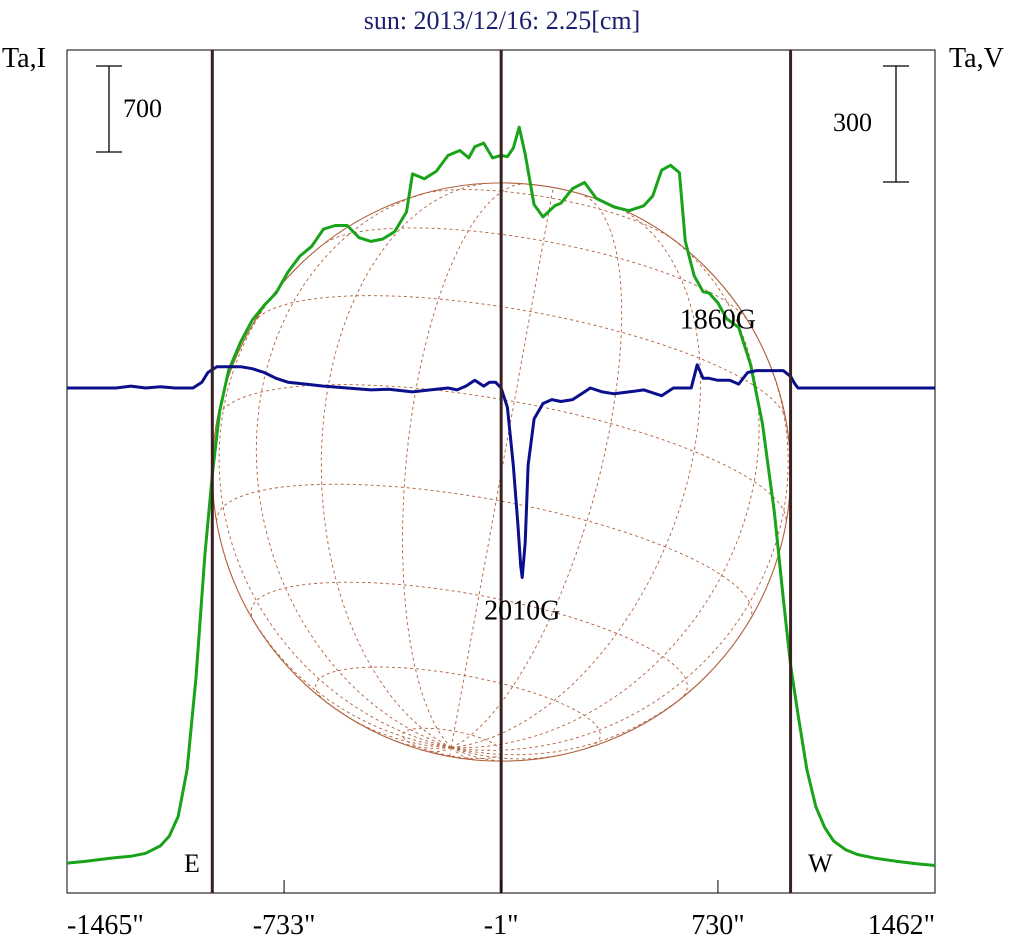  Describe the element at coordinates (820, 863) in the screenshot. I see `west-limb-label: W` at that location.